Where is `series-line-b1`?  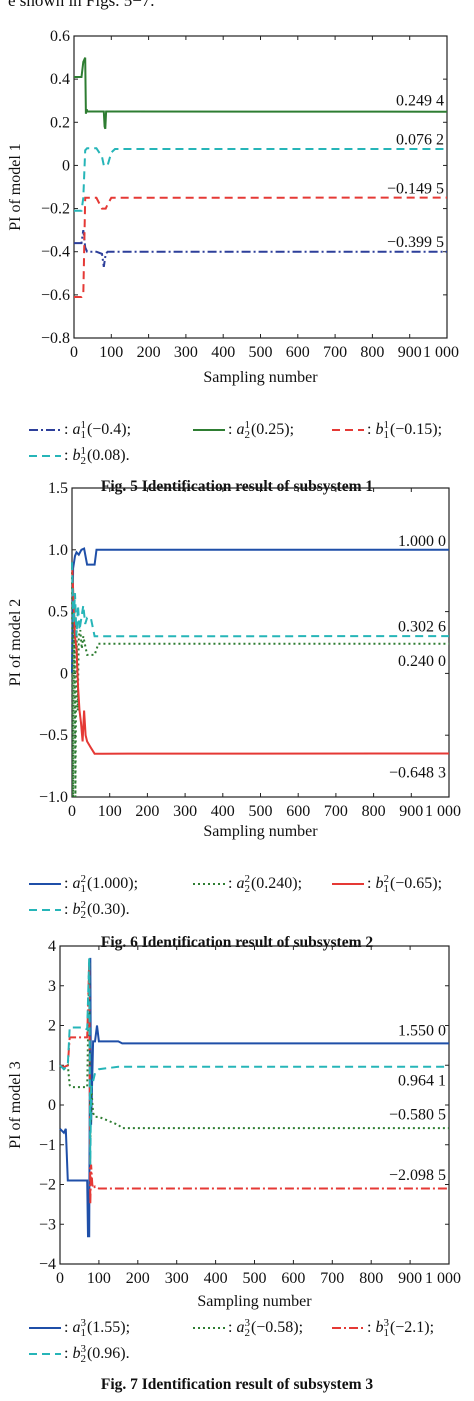 series-line-b1 is located at coordinates (260, 658).